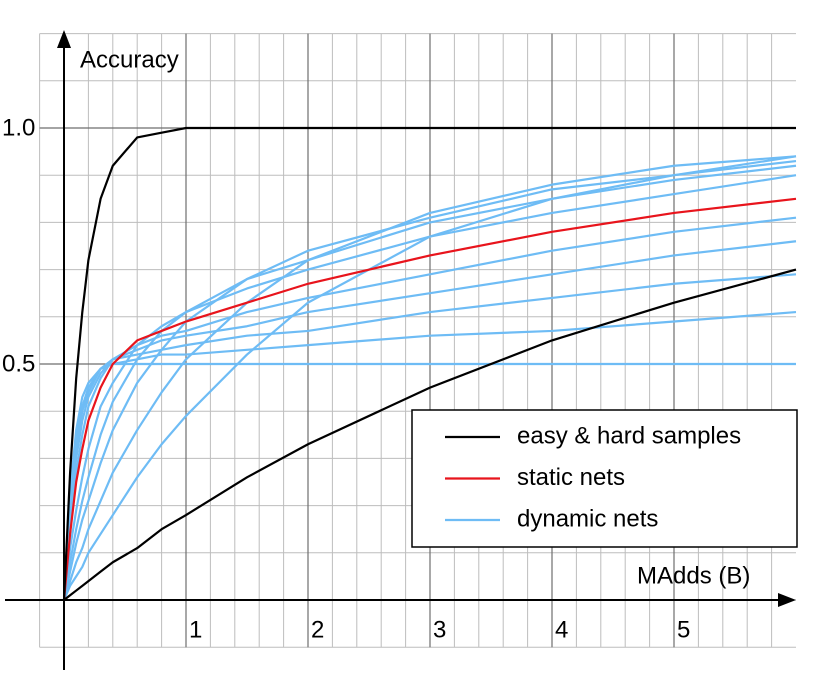  What do you see at coordinates (439, 629) in the screenshot?
I see `x-tick-label: 3` at bounding box center [439, 629].